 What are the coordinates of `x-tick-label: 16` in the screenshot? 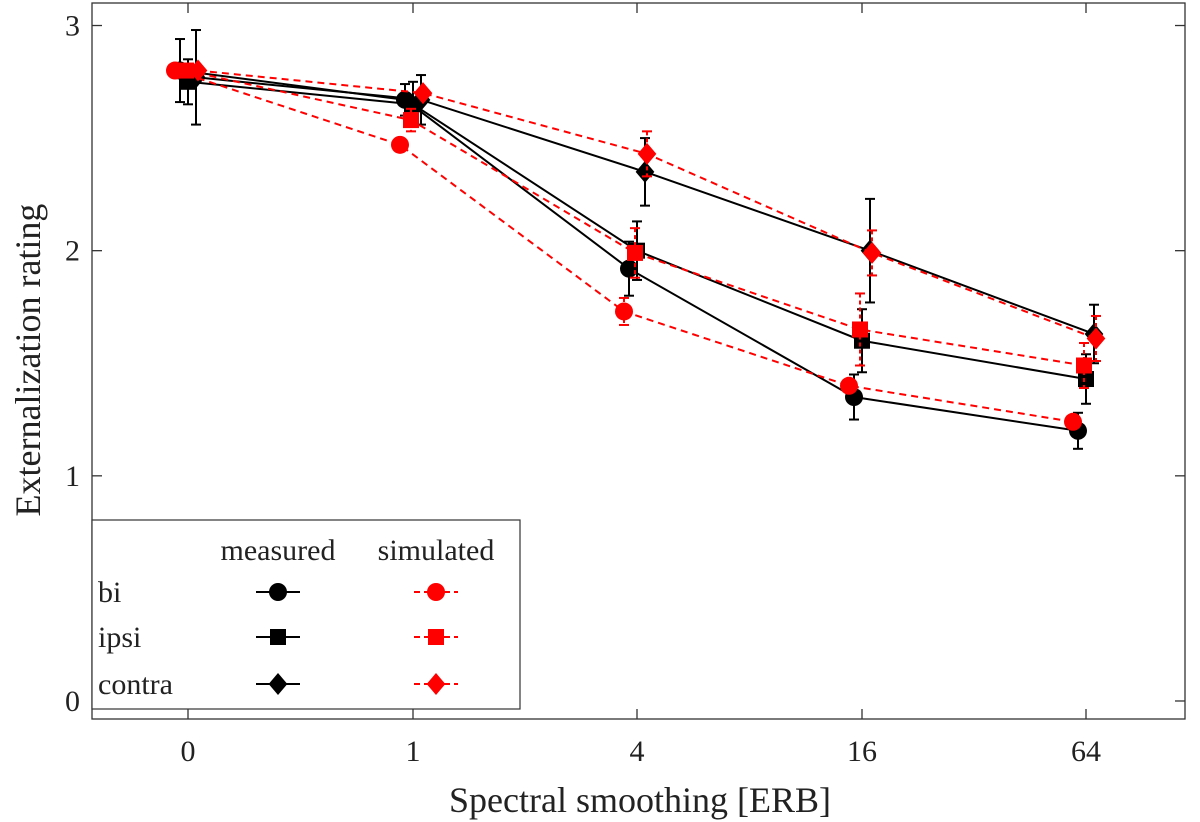 It's located at (862, 751).